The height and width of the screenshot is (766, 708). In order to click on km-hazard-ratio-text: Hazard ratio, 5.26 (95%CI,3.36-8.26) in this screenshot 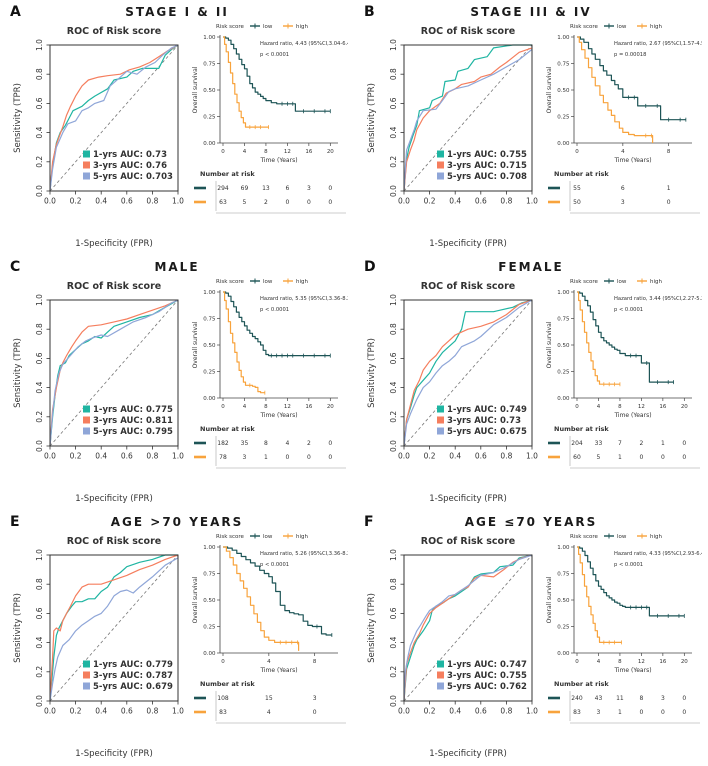, I will do `click(304, 554)`.